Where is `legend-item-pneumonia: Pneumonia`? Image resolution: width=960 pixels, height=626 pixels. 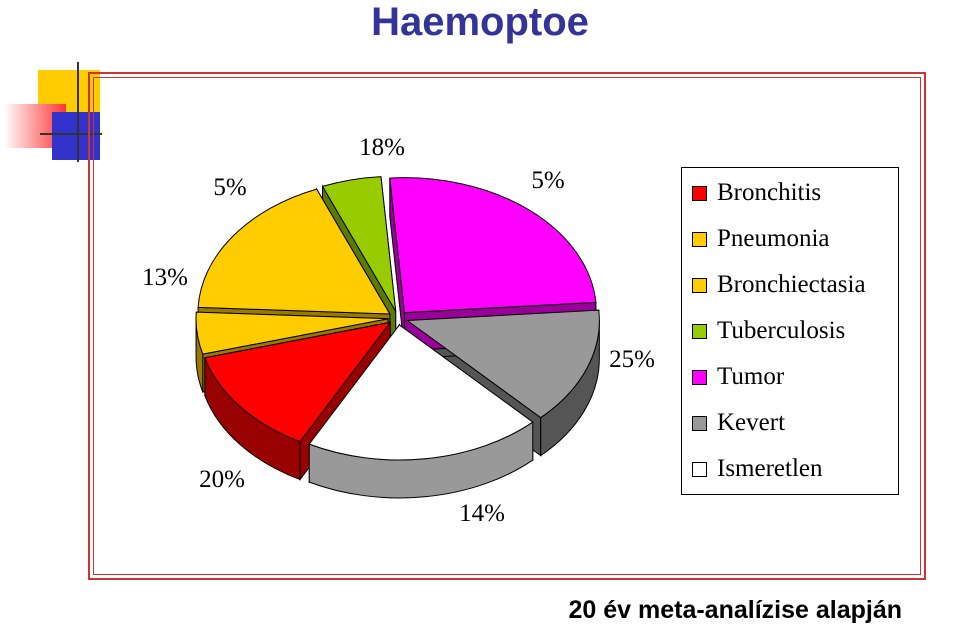
legend-item-pneumonia: Pneumonia is located at coordinates (761, 239).